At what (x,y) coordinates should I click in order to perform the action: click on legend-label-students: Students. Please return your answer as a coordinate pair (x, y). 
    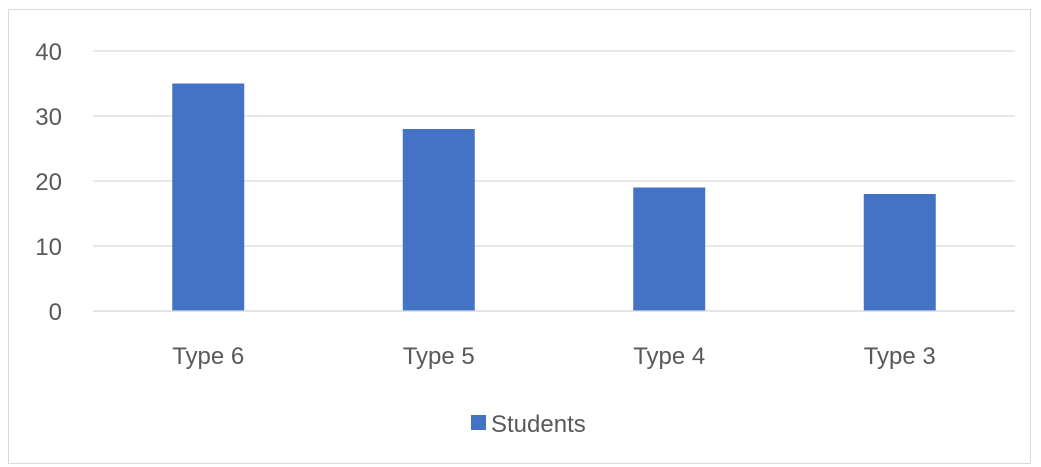
    Looking at the image, I should click on (538, 424).